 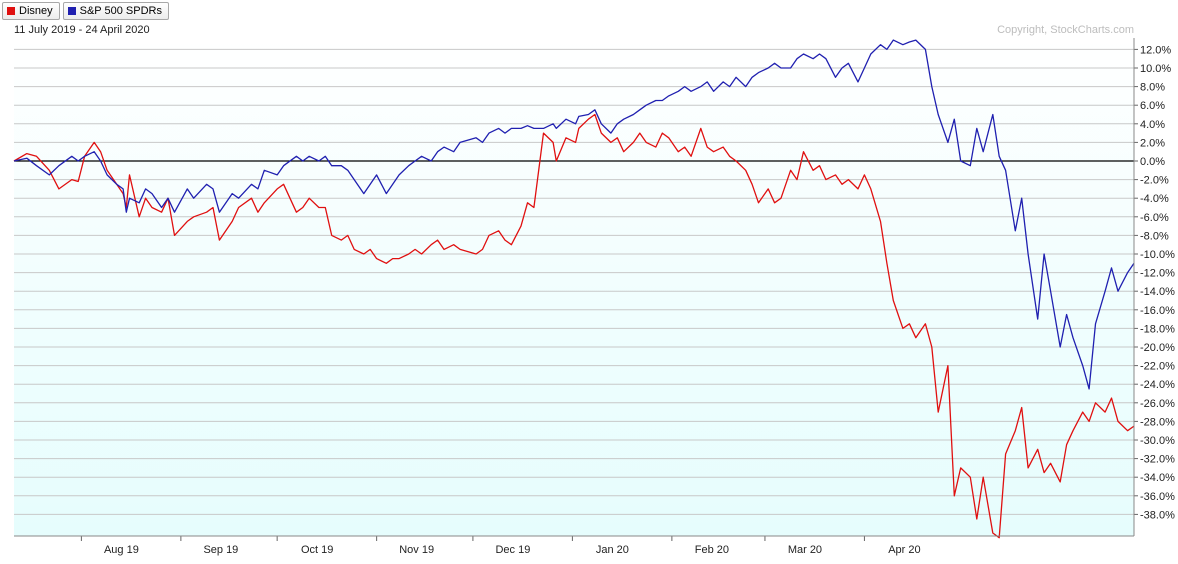 I want to click on y-tick-label: -2.0%, so click(x=1154, y=181).